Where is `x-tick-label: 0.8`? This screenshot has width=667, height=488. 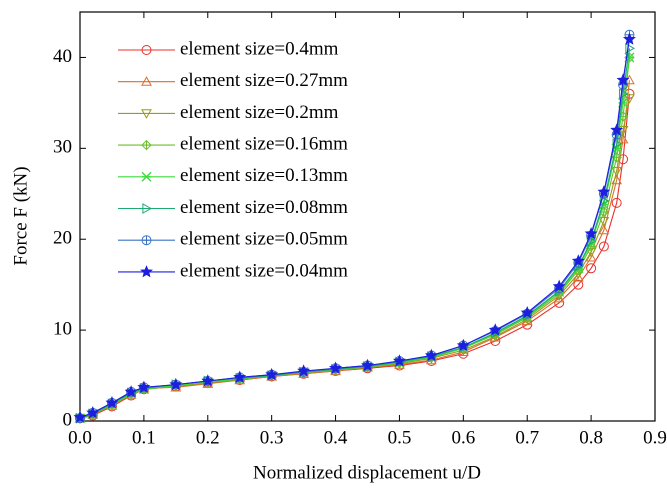 x-tick-label: 0.8 is located at coordinates (591, 437).